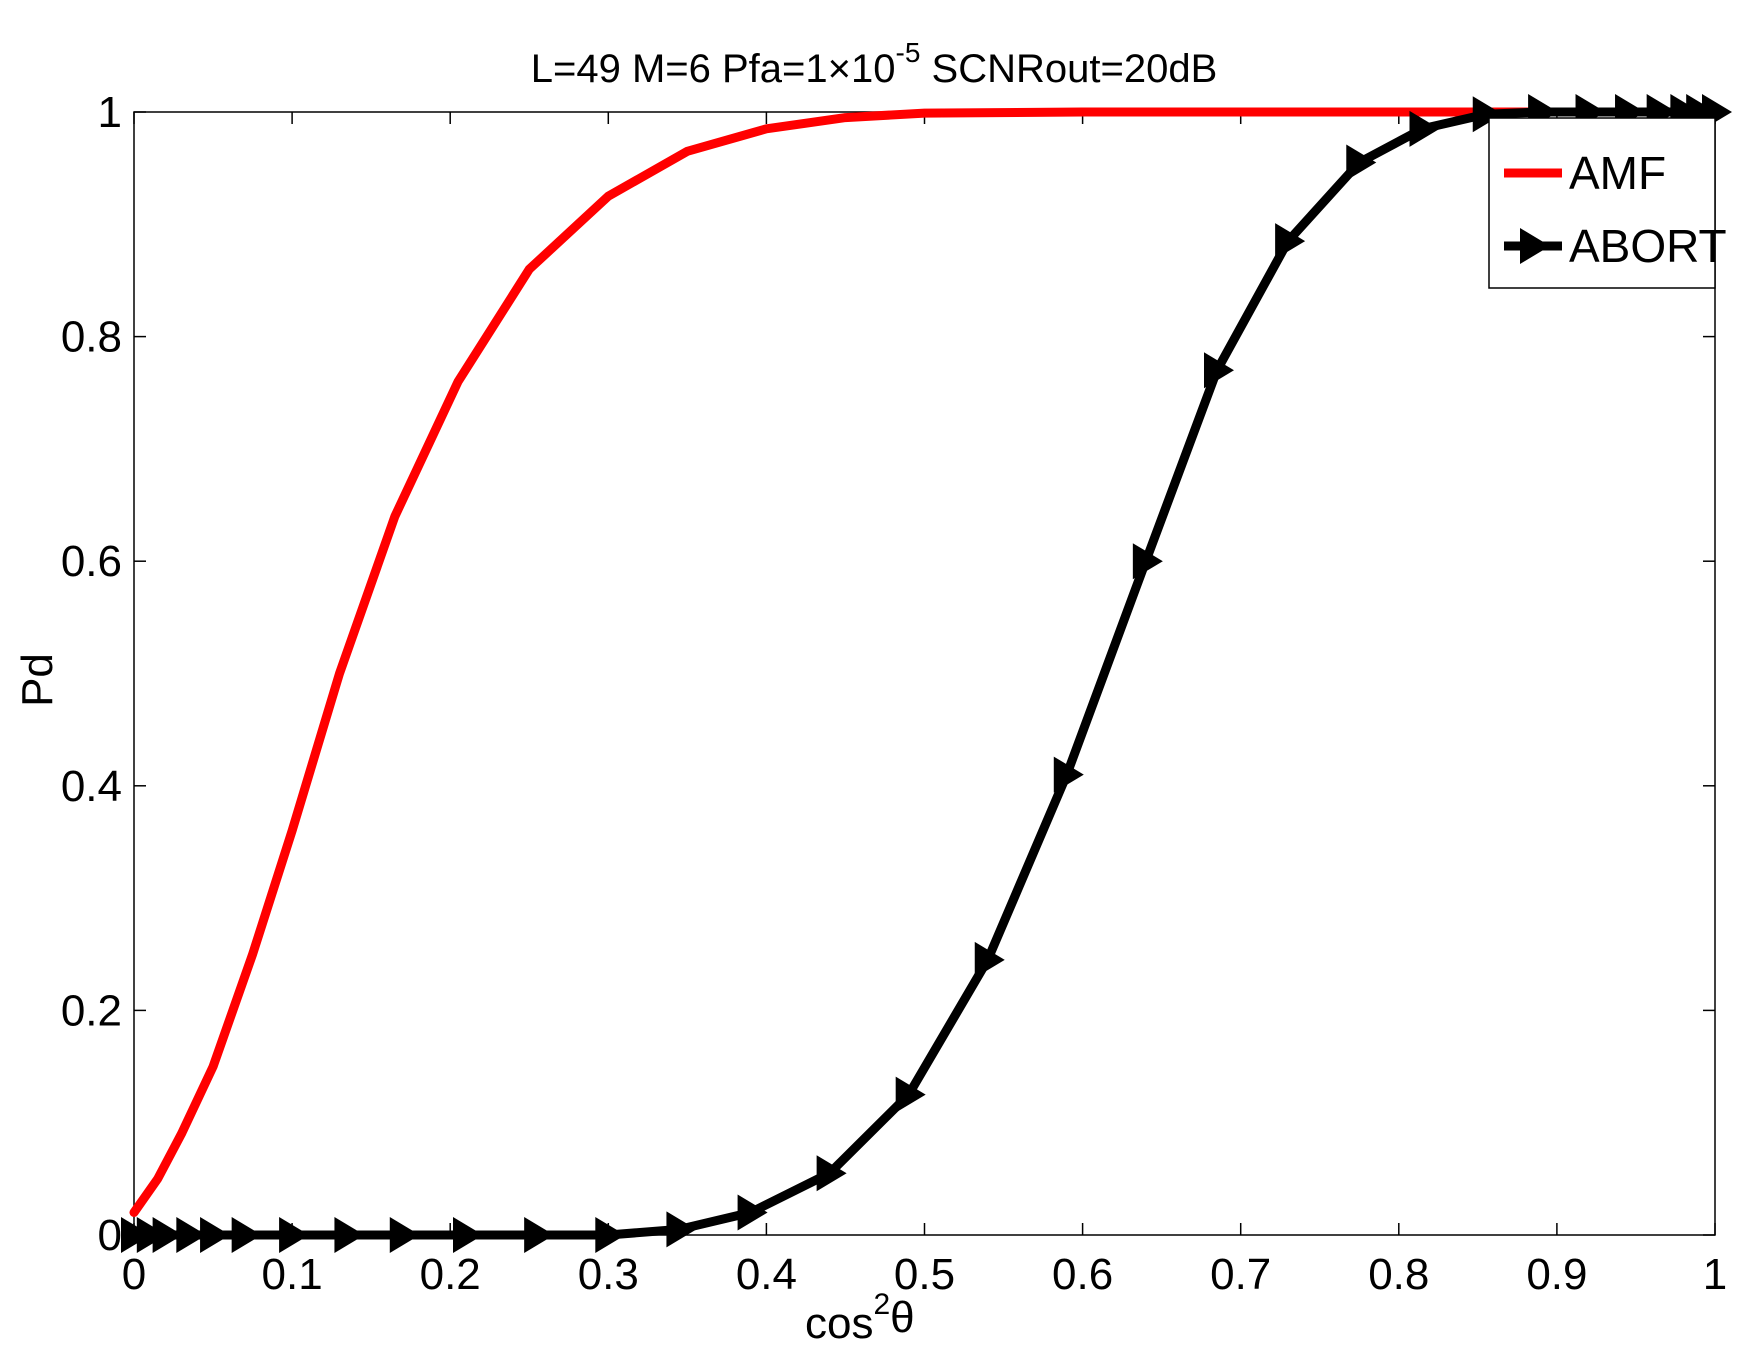  I want to click on x-tick-label: 0.3, so click(608, 1274).